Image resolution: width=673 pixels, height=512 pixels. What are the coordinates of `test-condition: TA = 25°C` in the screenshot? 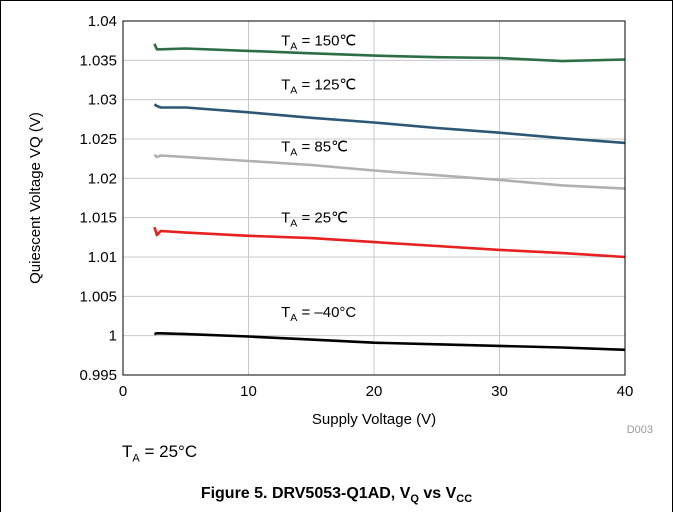 It's located at (160, 453).